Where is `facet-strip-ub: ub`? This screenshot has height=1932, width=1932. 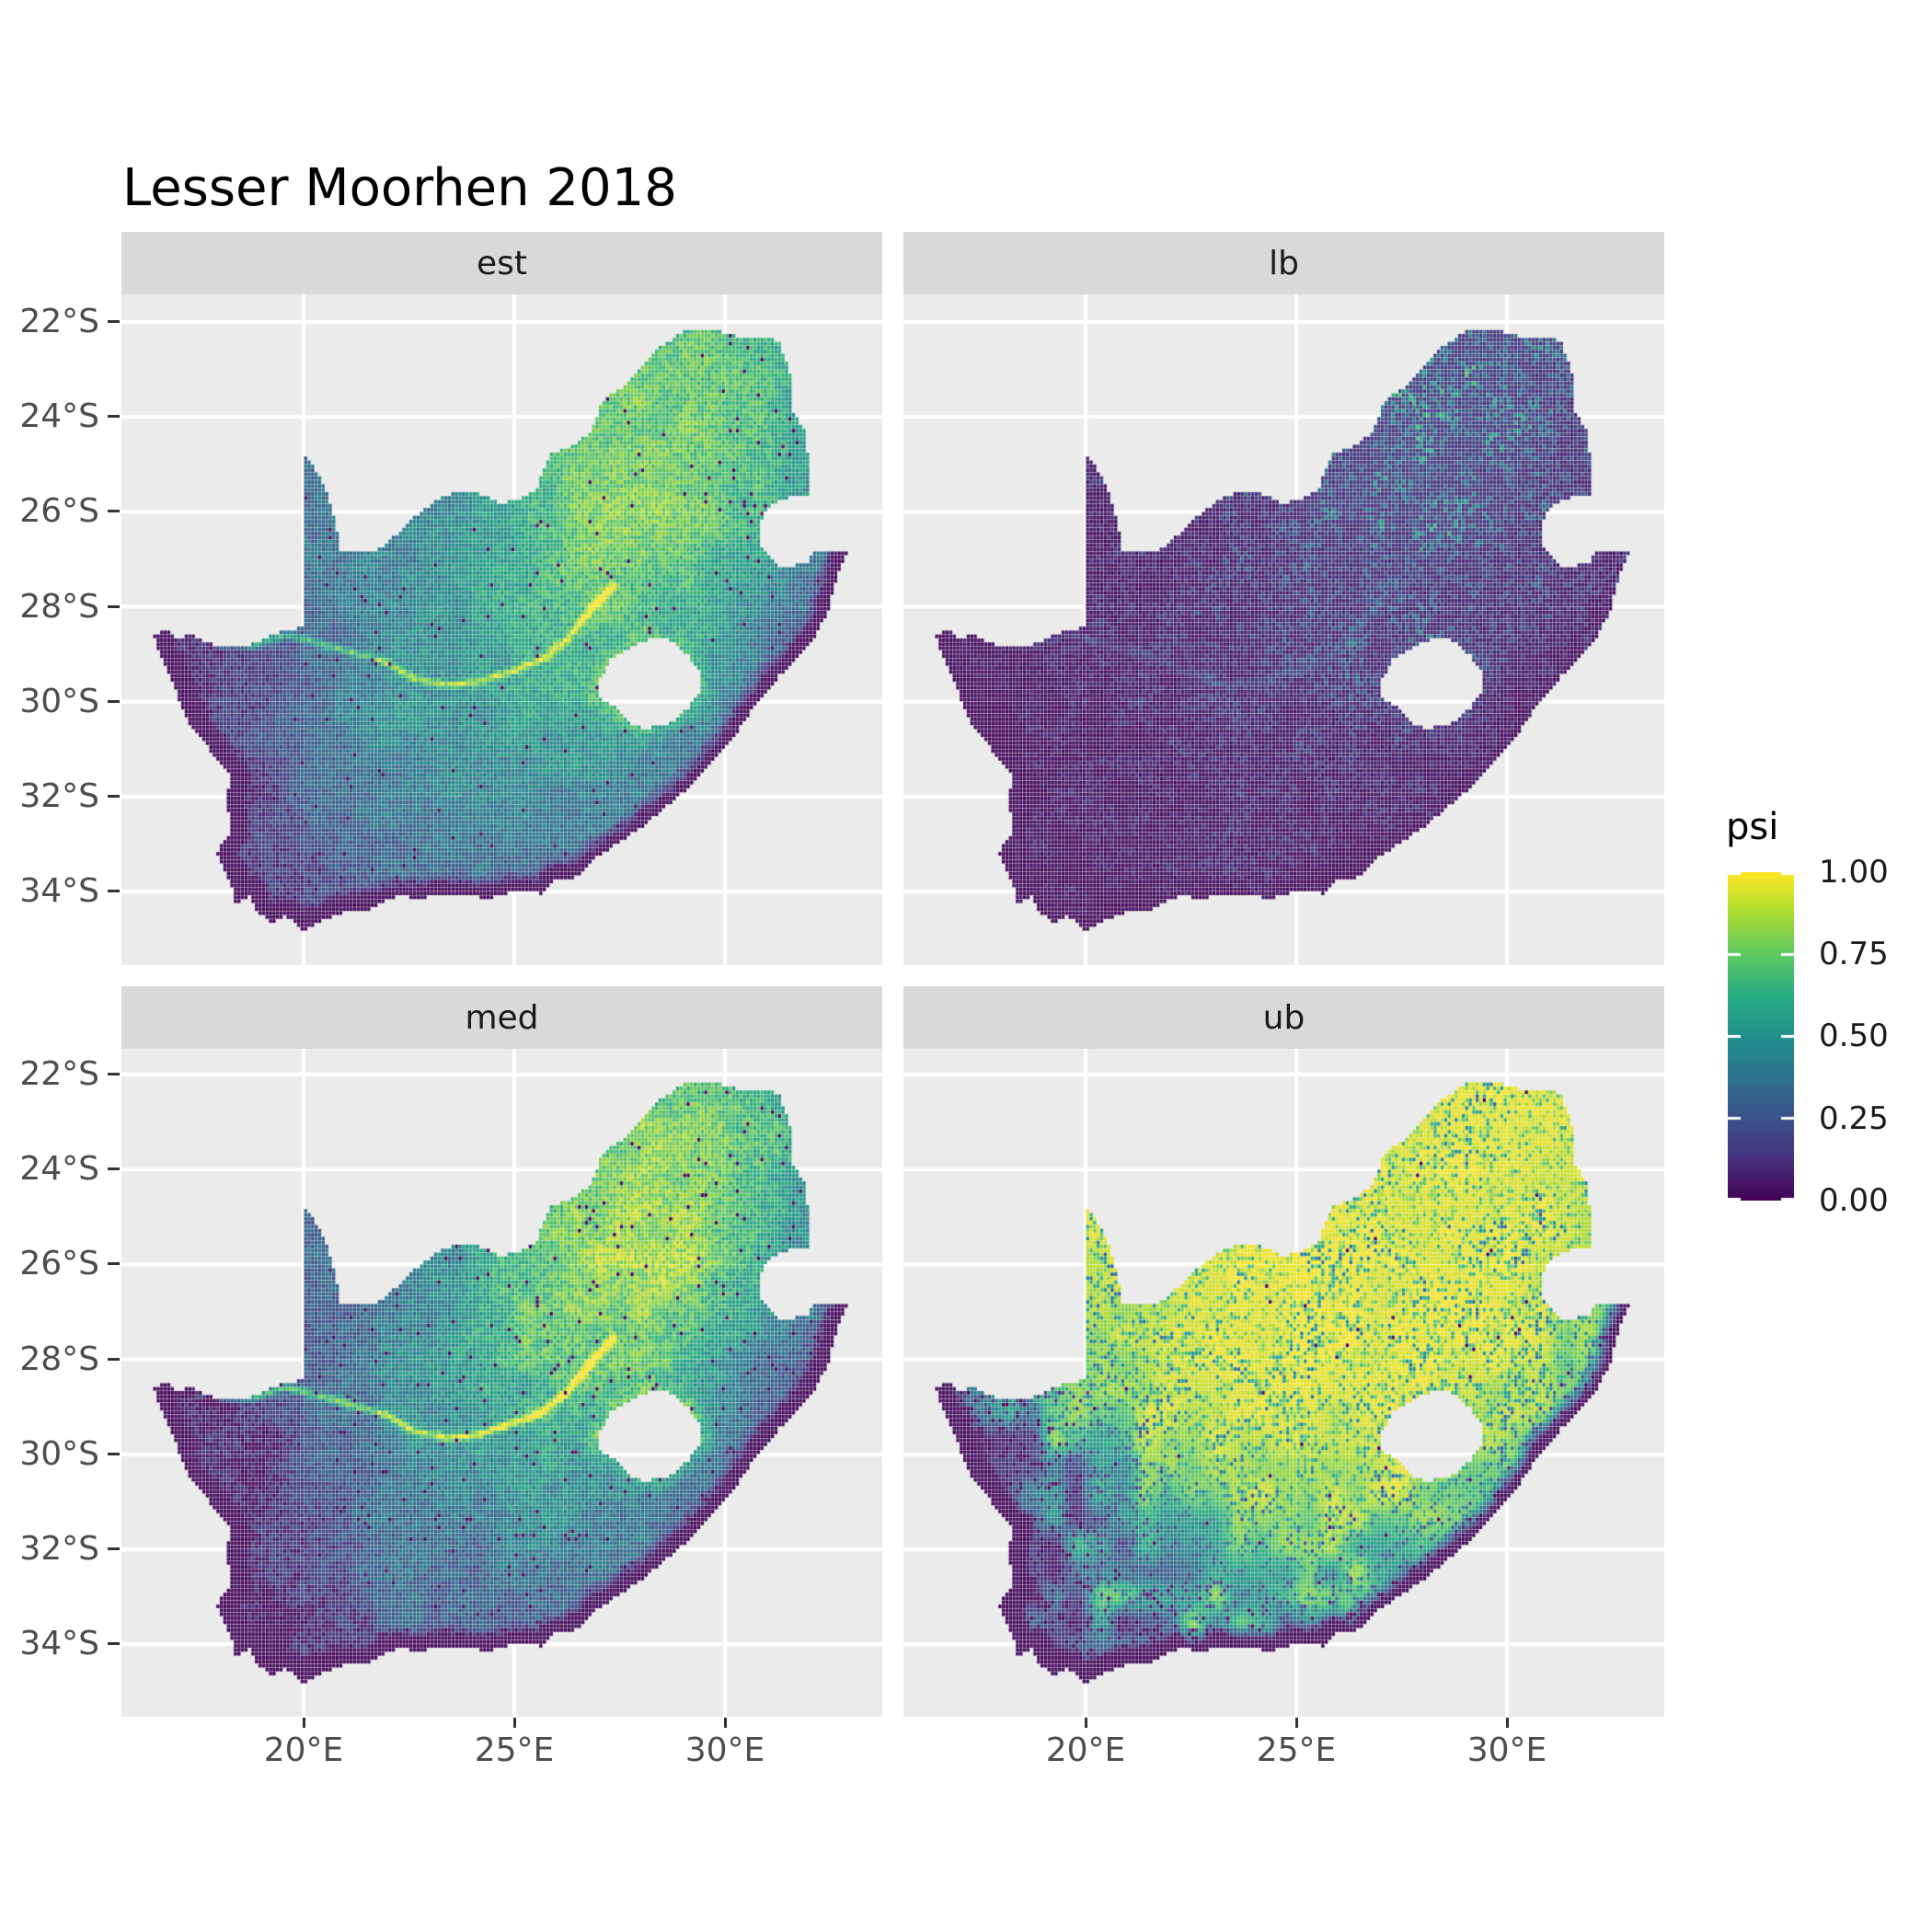
facet-strip-ub: ub is located at coordinates (1283, 1018).